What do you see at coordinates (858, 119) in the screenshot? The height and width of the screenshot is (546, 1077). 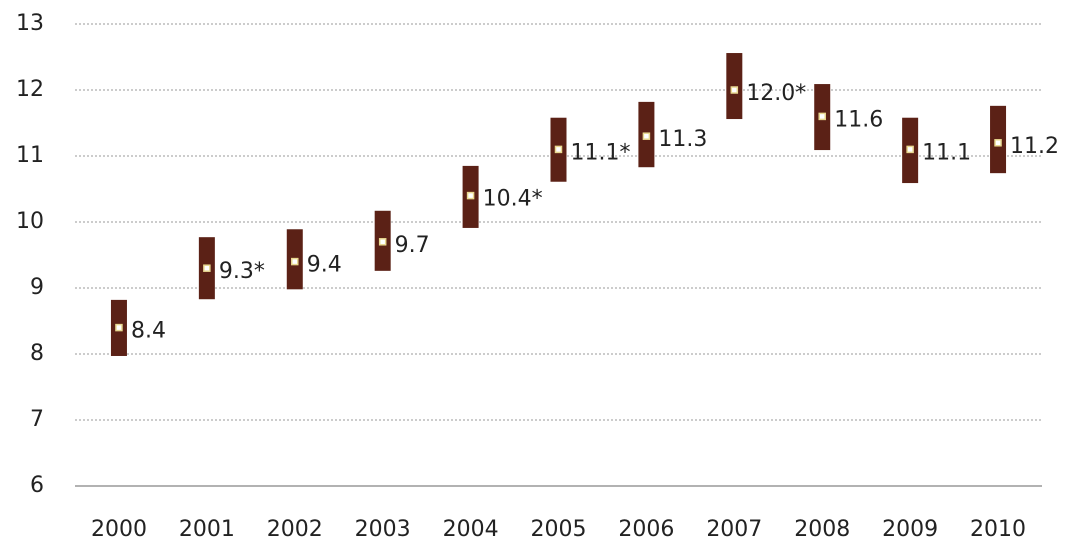 I see `value-label: 11.6` at bounding box center [858, 119].